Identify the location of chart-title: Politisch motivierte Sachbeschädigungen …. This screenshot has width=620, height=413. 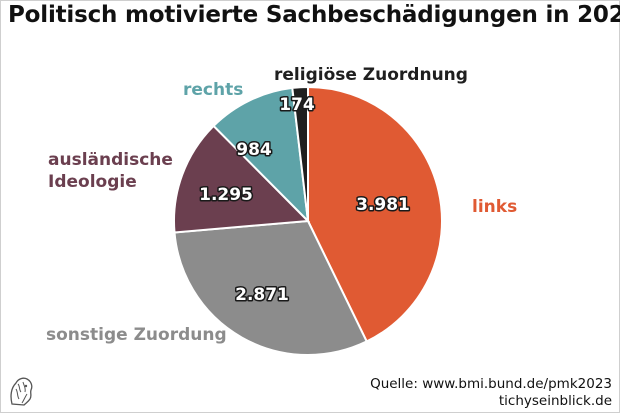
(314, 15).